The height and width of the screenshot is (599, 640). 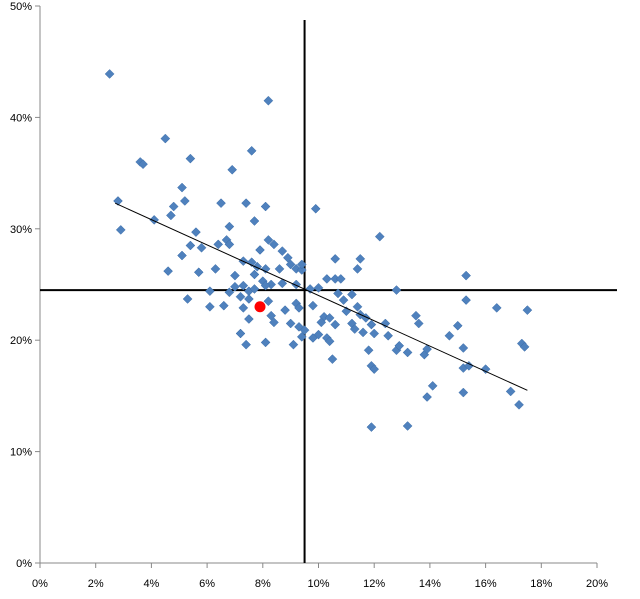 I want to click on x-tick-label: 6%, so click(x=207, y=584).